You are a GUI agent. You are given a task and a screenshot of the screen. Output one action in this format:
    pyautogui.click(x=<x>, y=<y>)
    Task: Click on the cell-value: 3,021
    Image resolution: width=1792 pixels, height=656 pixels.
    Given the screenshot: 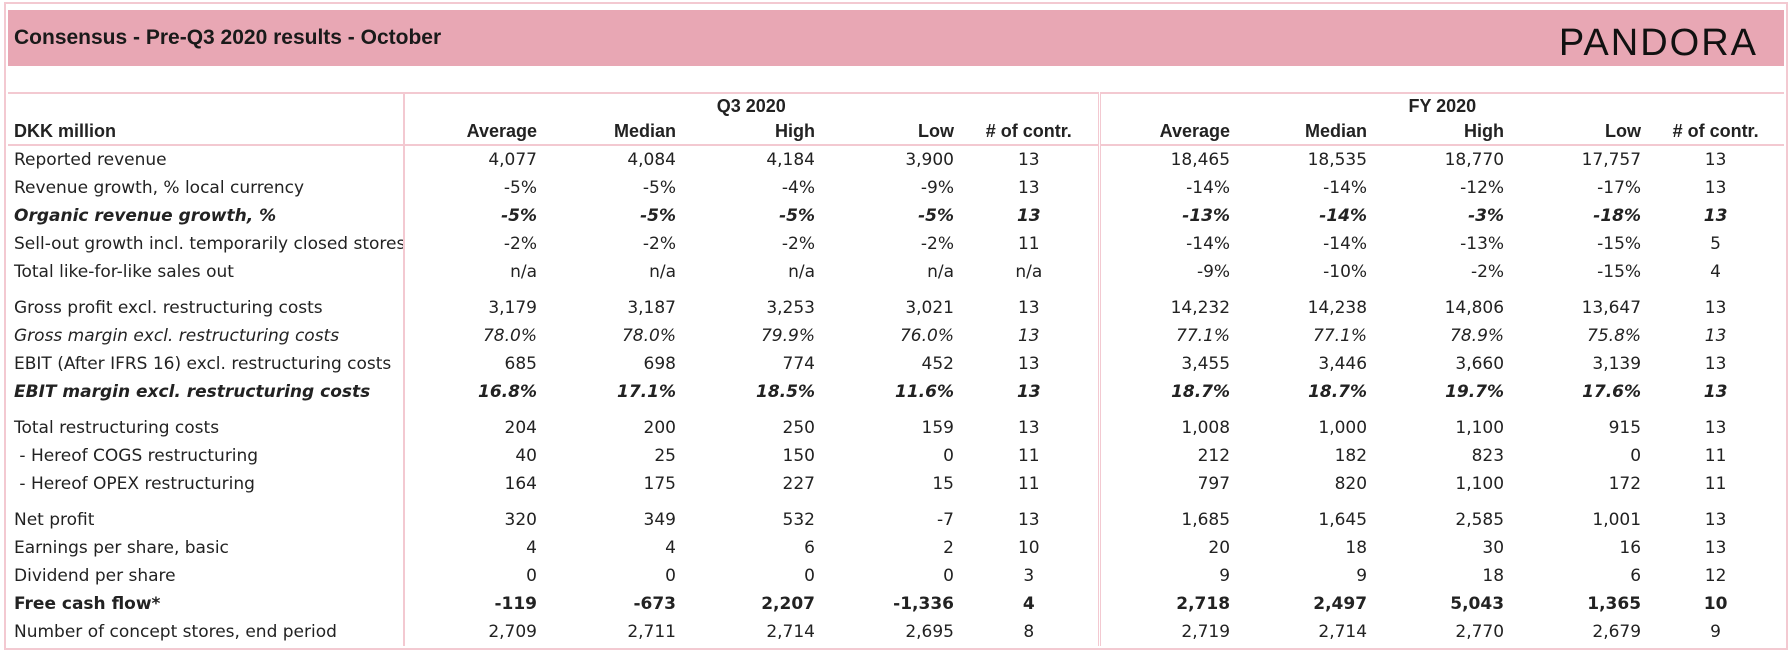 What is the action you would take?
    pyautogui.click(x=929, y=308)
    